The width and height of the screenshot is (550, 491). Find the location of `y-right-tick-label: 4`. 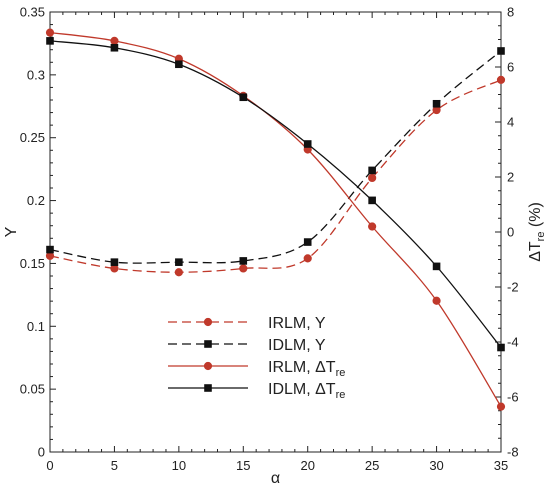

y-right-tick-label: 4 is located at coordinates (510, 122).